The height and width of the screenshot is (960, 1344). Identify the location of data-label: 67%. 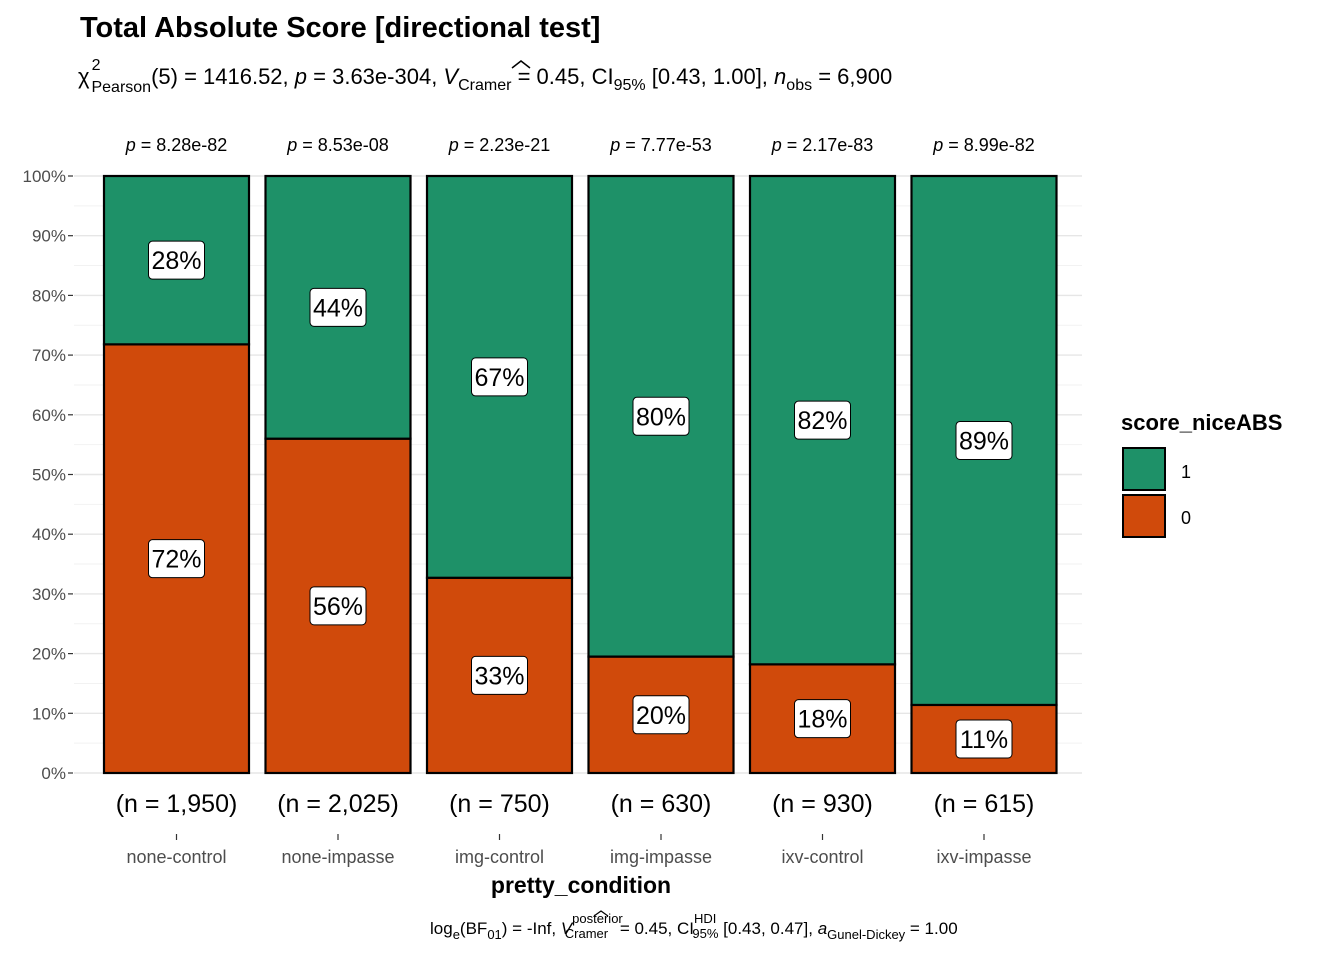
(499, 378).